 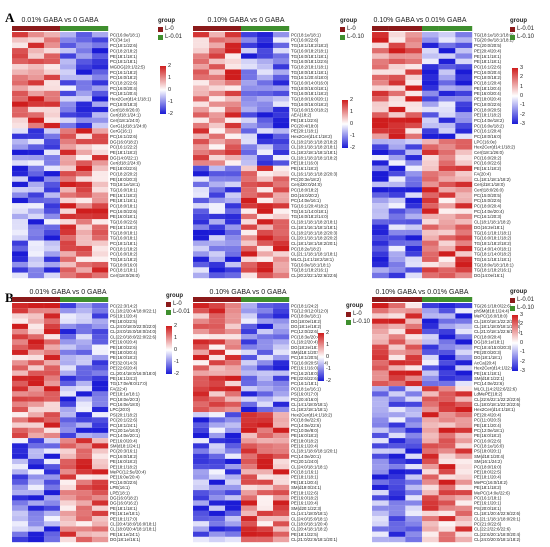 I want to click on row-label: PE(18:1/22:6), so click(x=305, y=492).